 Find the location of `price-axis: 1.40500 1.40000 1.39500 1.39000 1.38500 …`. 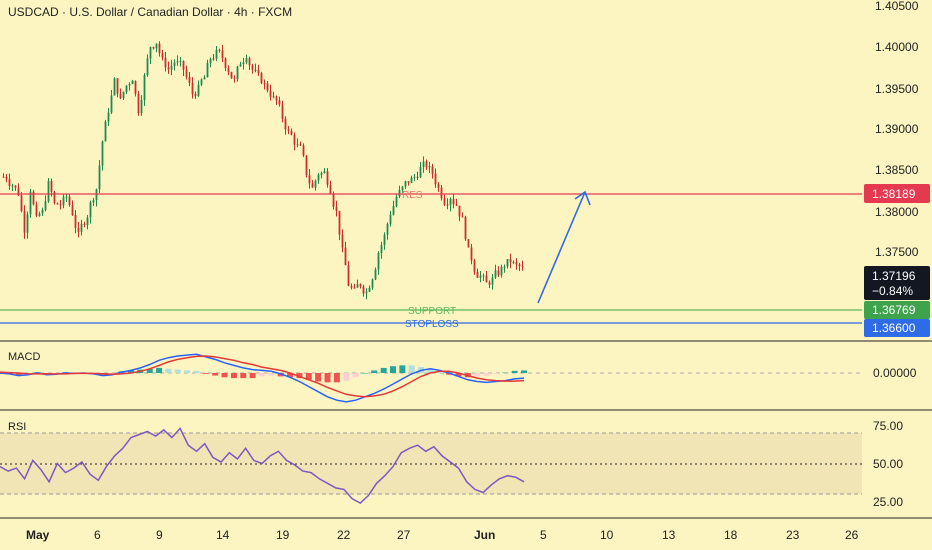

price-axis: 1.40500 1.40000 1.39500 1.39000 1.38500 … is located at coordinates (897, 129).